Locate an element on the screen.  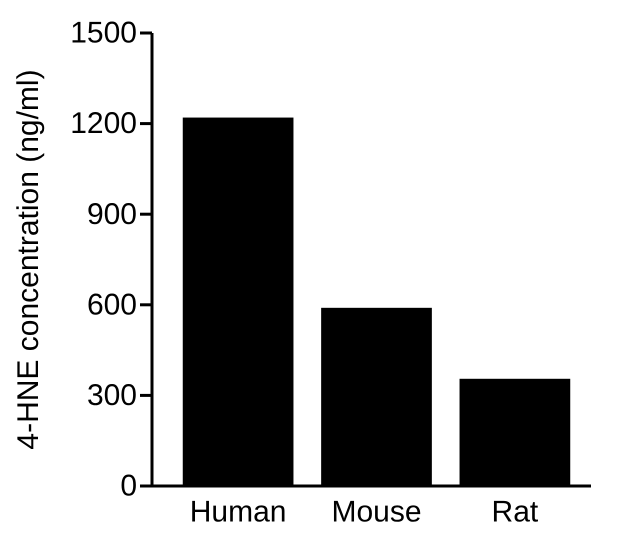
y-tick-label: 600 is located at coordinates (111, 305).